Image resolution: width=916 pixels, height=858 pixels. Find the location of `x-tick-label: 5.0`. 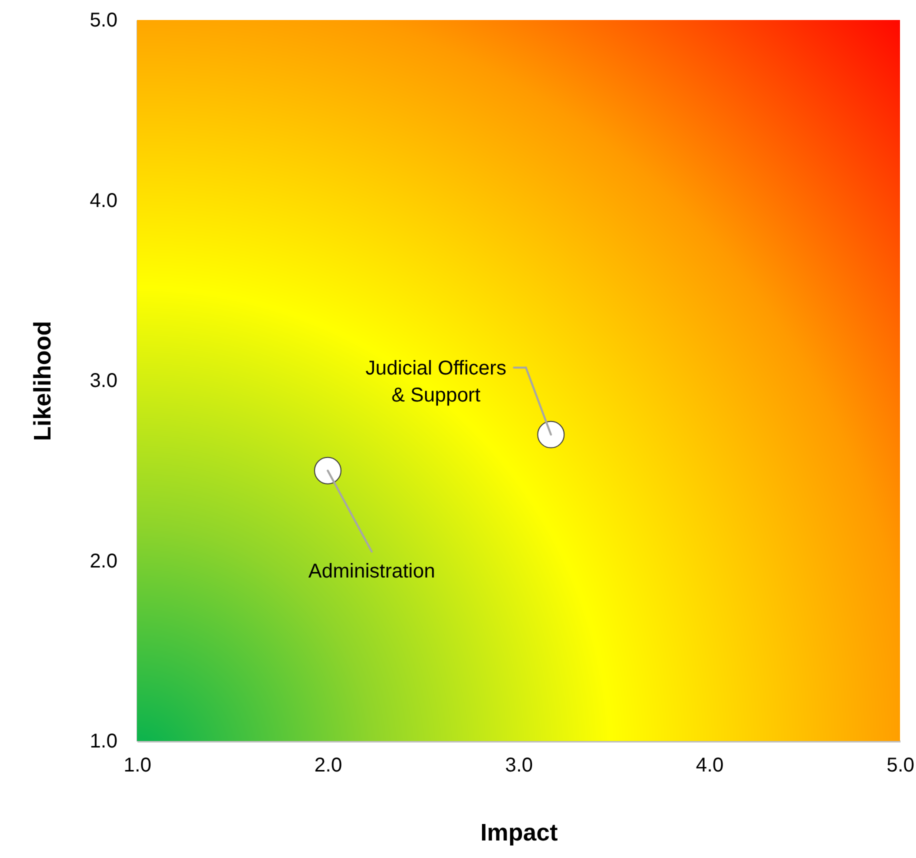

x-tick-label: 5.0 is located at coordinates (900, 765).